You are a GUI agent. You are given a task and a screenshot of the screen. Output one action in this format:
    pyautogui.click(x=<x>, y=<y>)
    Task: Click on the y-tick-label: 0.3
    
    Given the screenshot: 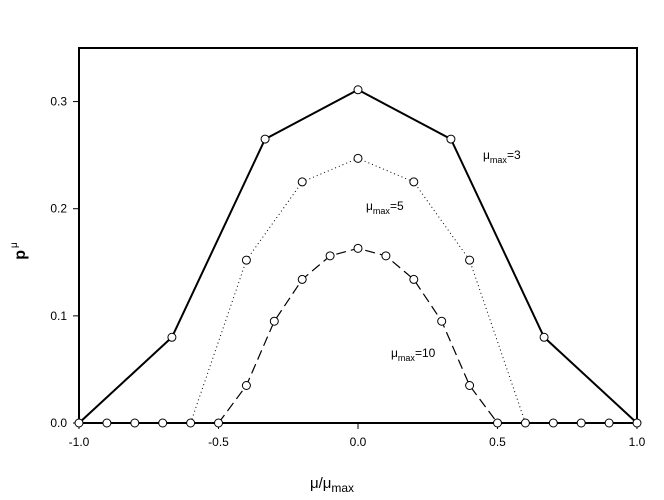 What is the action you would take?
    pyautogui.click(x=58, y=102)
    